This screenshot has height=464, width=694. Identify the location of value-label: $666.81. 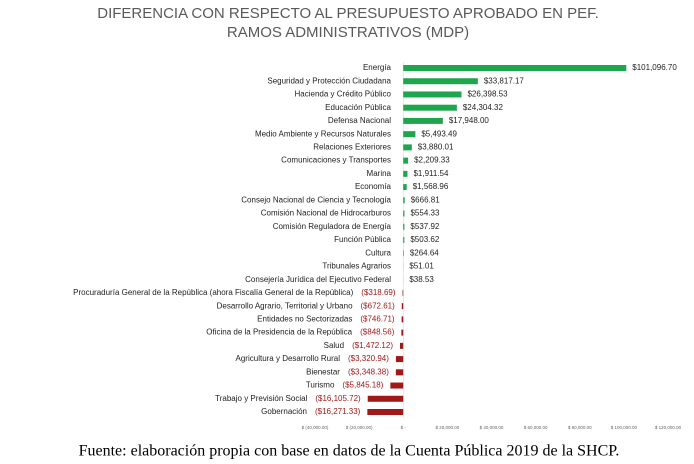
(425, 199).